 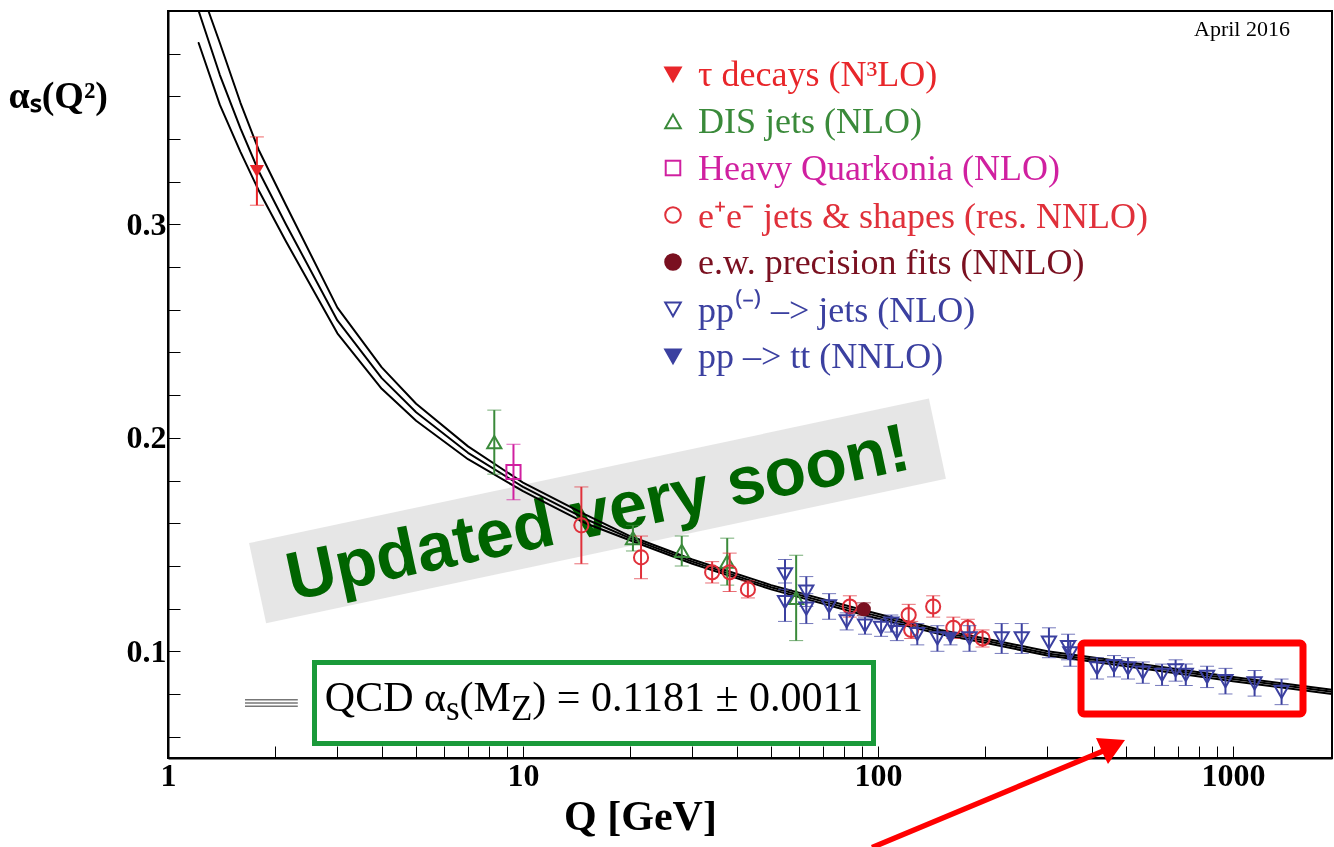 I want to click on legend-label: DIS jets (NLO), so click(x=810, y=120).